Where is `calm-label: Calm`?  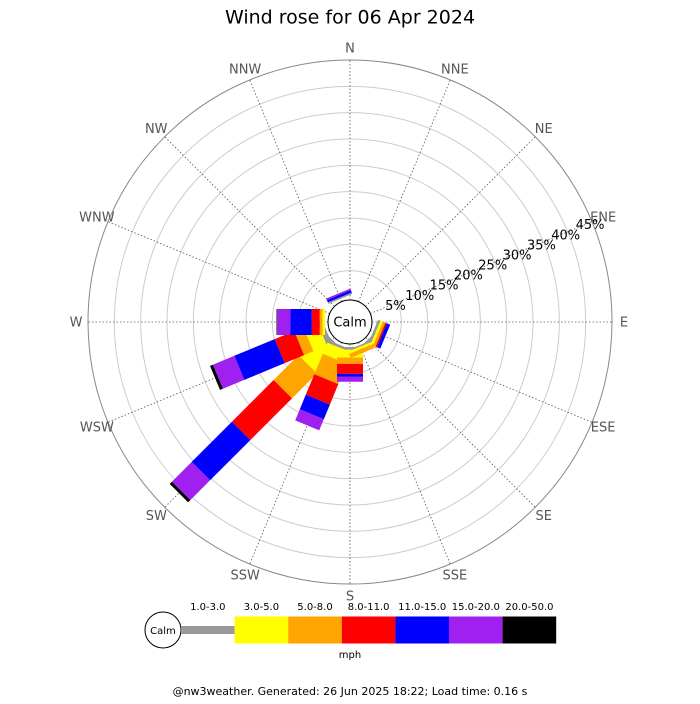 calm-label: Calm is located at coordinates (349, 323).